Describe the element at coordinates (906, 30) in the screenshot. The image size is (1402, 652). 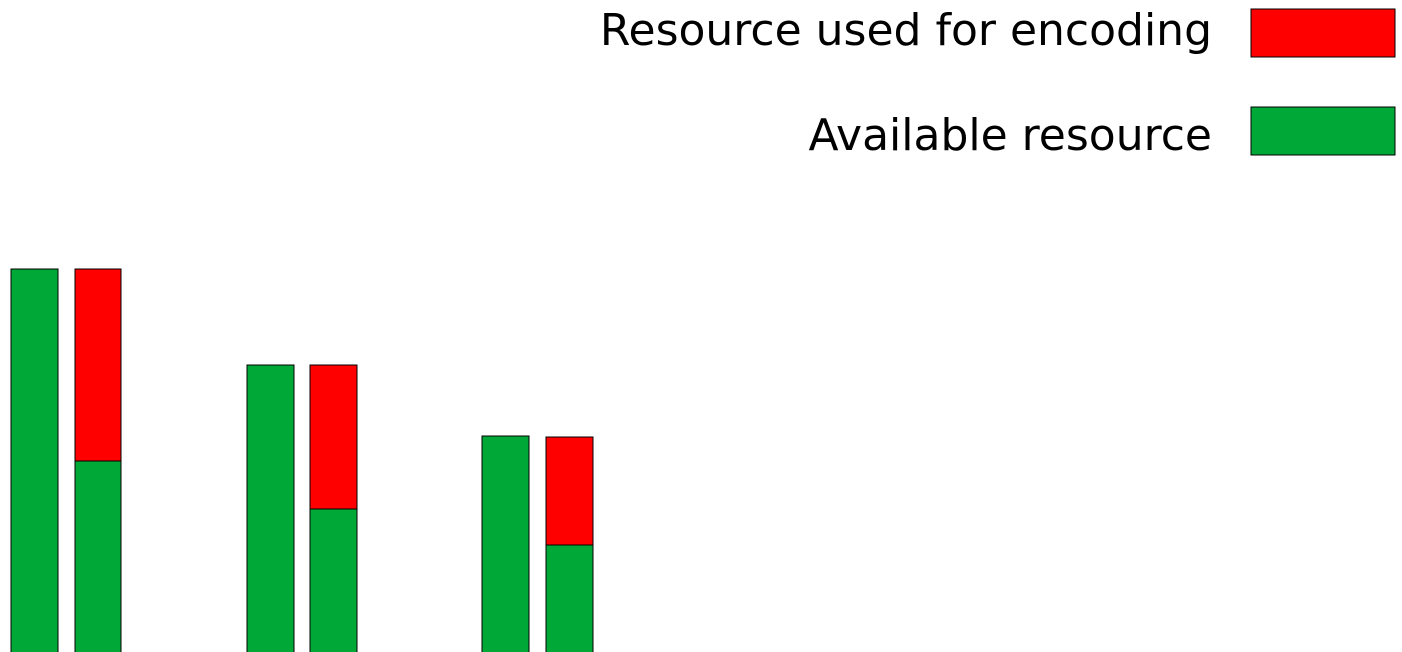
I see `legend-label: Resource used for encoding` at that location.